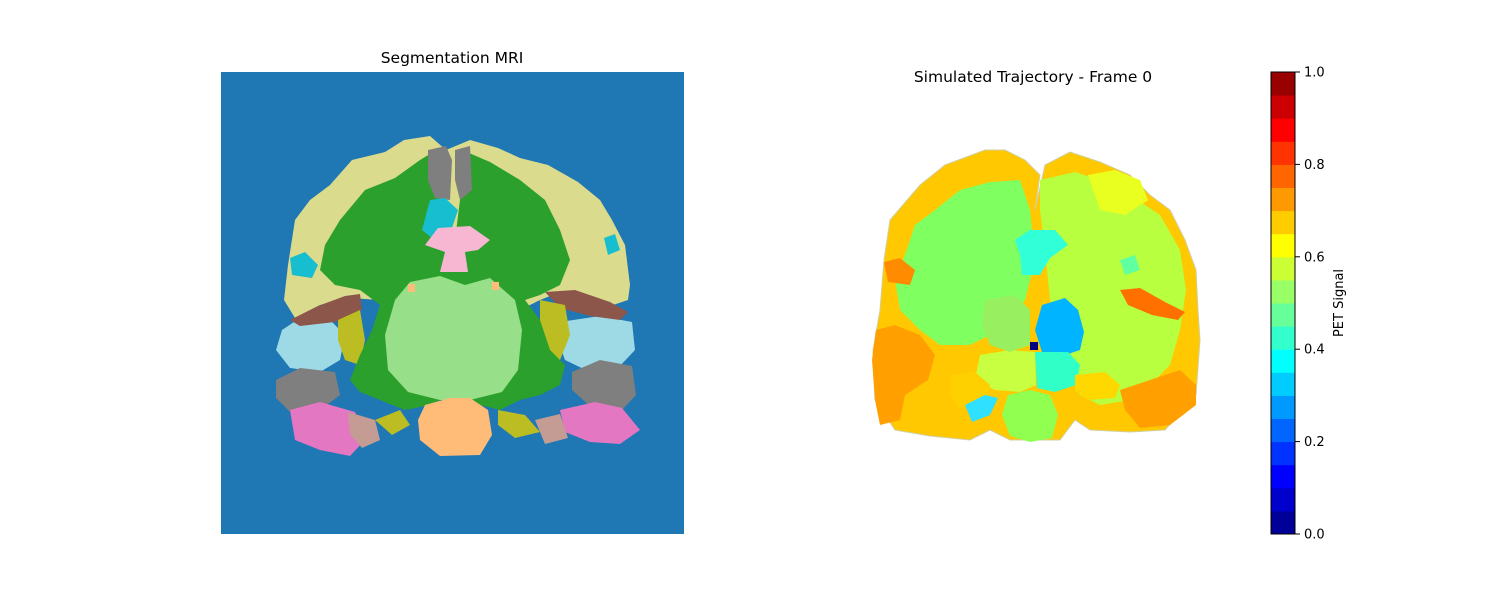 The height and width of the screenshot is (600, 1500). Describe the element at coordinates (1030, 416) in the screenshot. I see `pet-brainstem` at that location.